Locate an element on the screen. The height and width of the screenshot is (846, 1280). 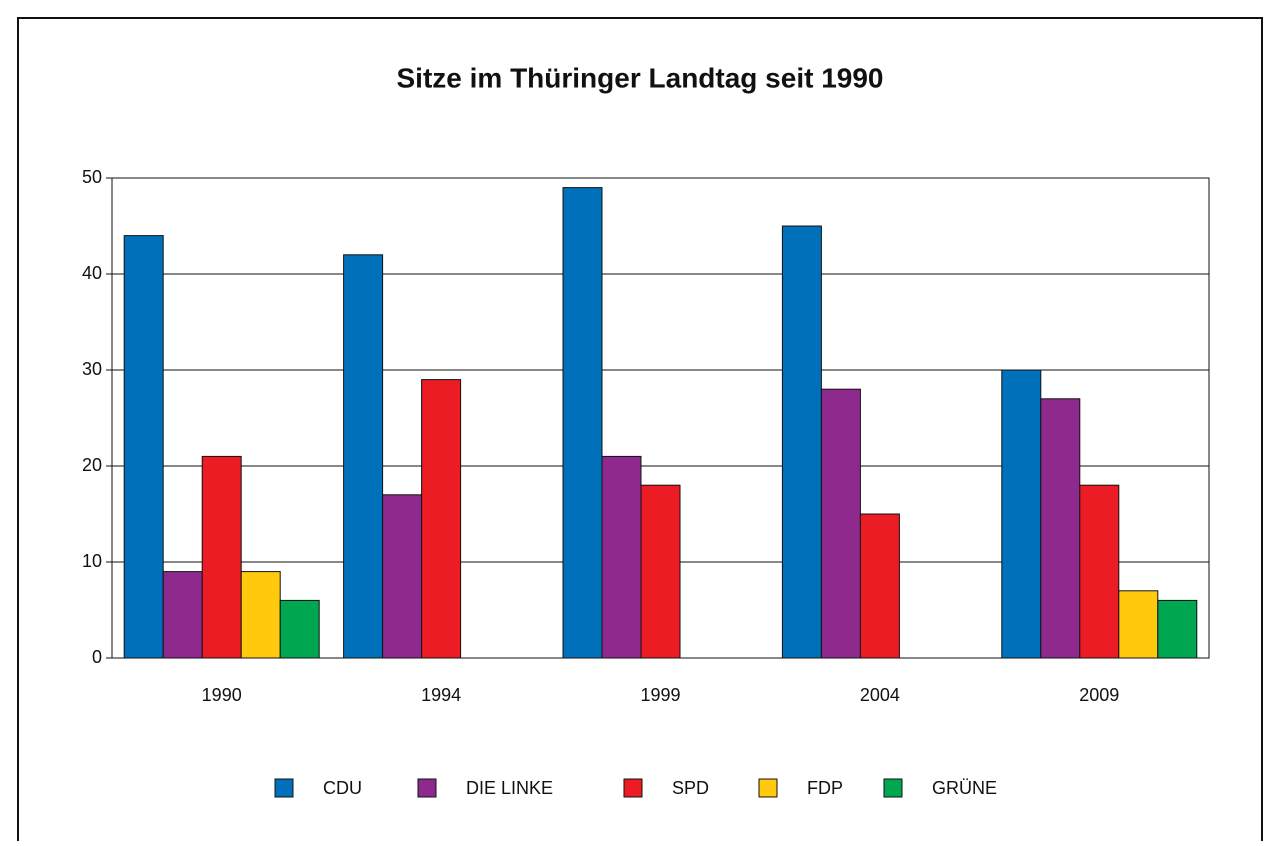
legend-label: SPD is located at coordinates (690, 788).